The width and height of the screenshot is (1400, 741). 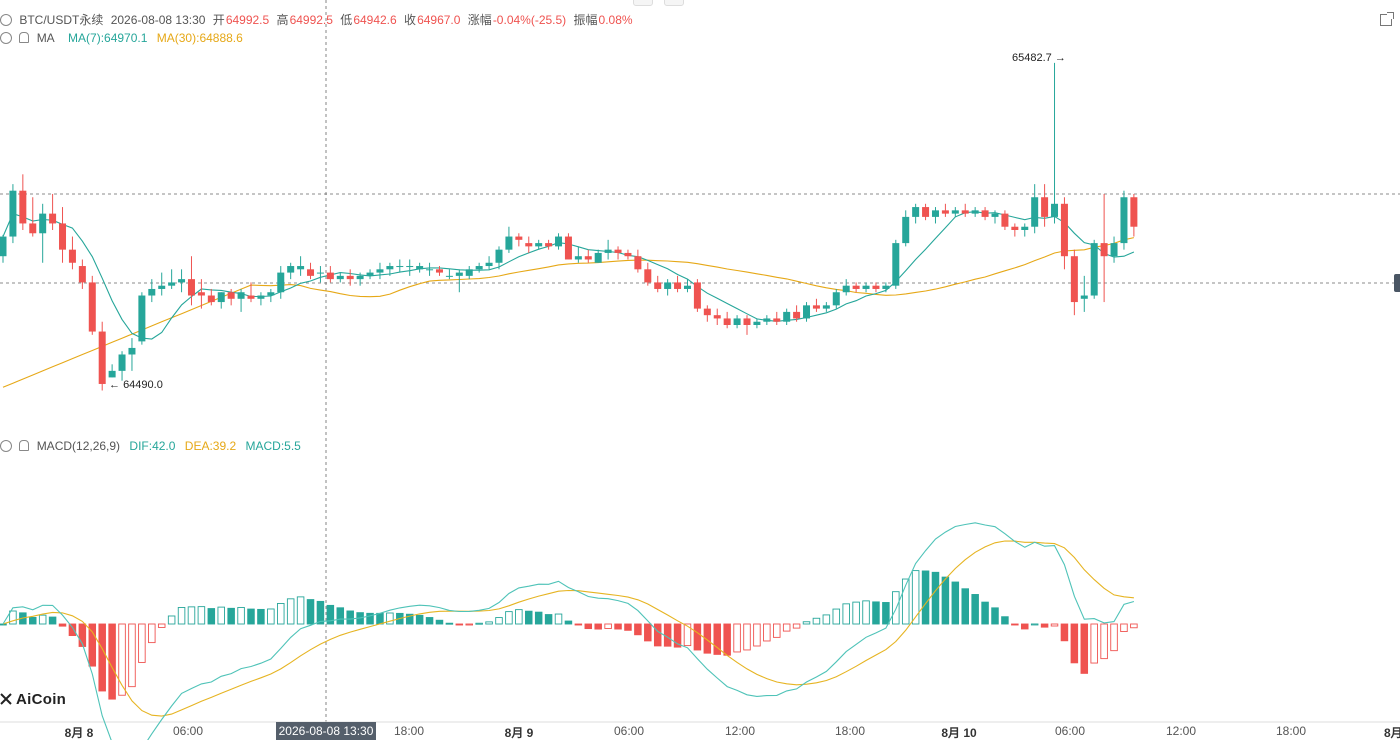 I want to click on time-axis-label: 12:00, so click(x=740, y=731).